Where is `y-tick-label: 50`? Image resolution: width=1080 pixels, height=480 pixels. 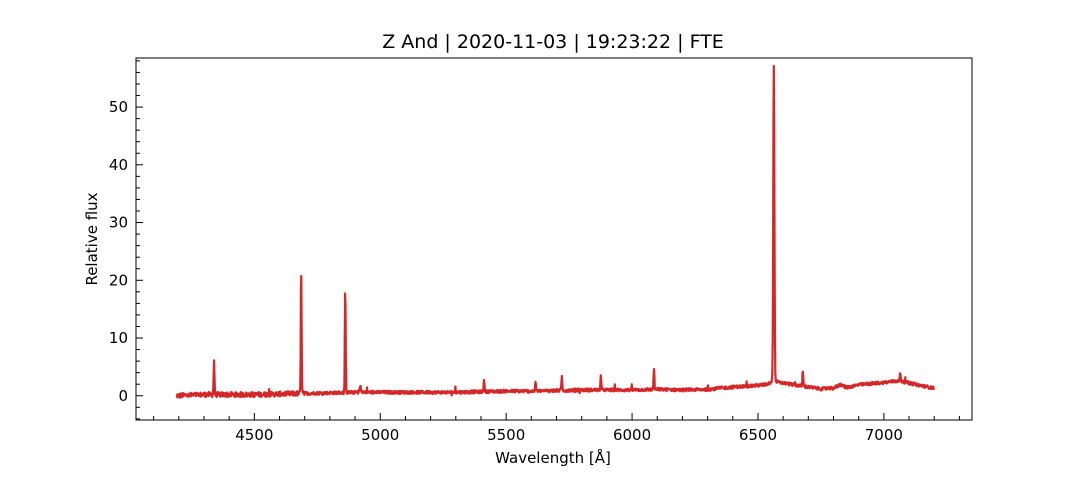
y-tick-label: 50 is located at coordinates (118, 107).